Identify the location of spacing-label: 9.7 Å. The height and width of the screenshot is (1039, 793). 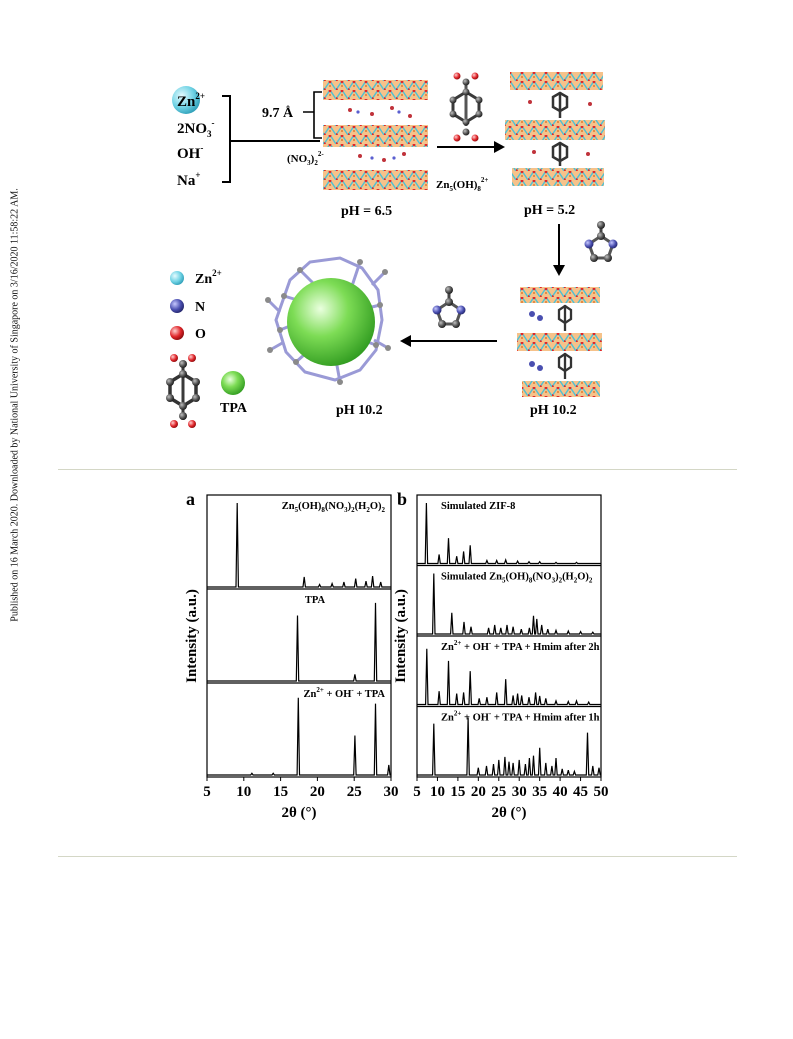
(278, 113).